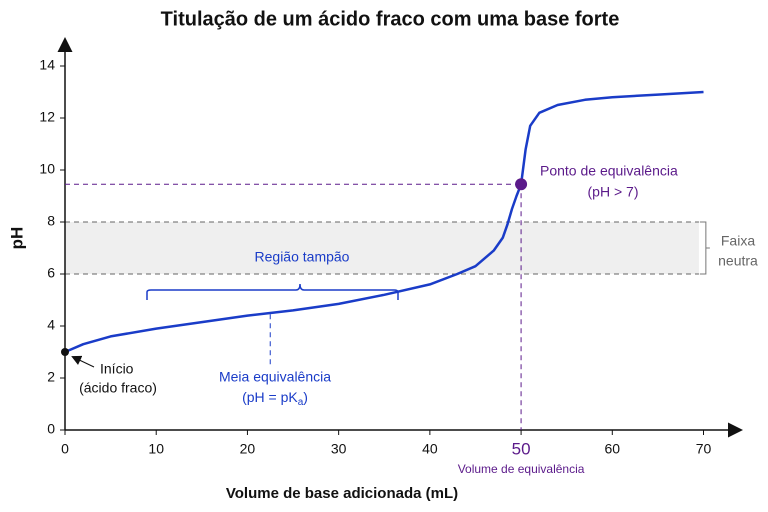 The width and height of the screenshot is (768, 512). I want to click on y-tick-label: 10, so click(47, 169).